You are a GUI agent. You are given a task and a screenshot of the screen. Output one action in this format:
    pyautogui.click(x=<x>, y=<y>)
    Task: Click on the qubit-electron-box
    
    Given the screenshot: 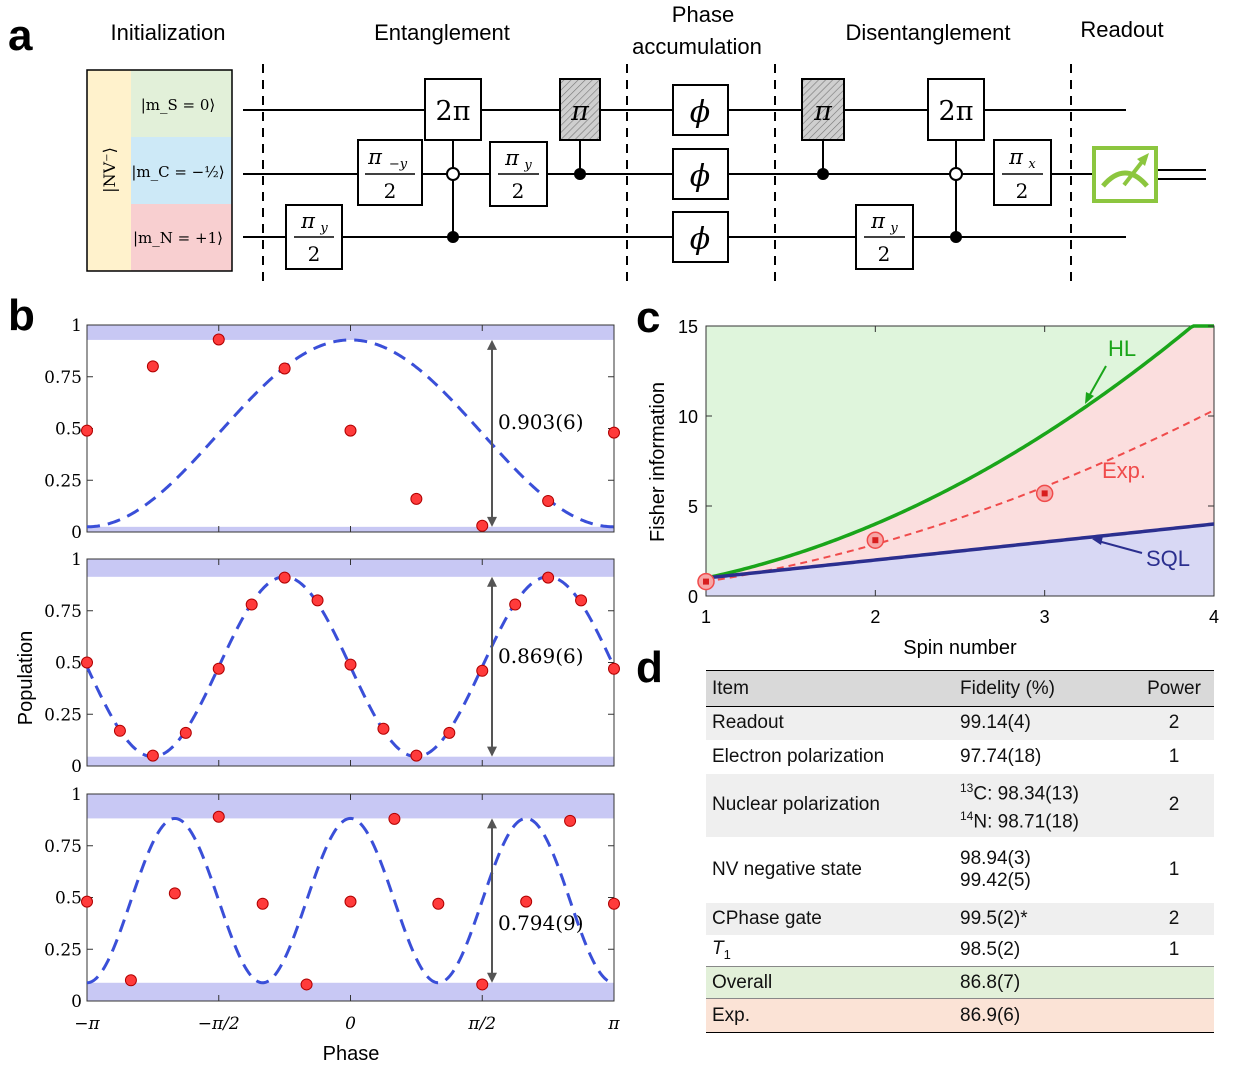 What is the action you would take?
    pyautogui.click(x=181, y=103)
    